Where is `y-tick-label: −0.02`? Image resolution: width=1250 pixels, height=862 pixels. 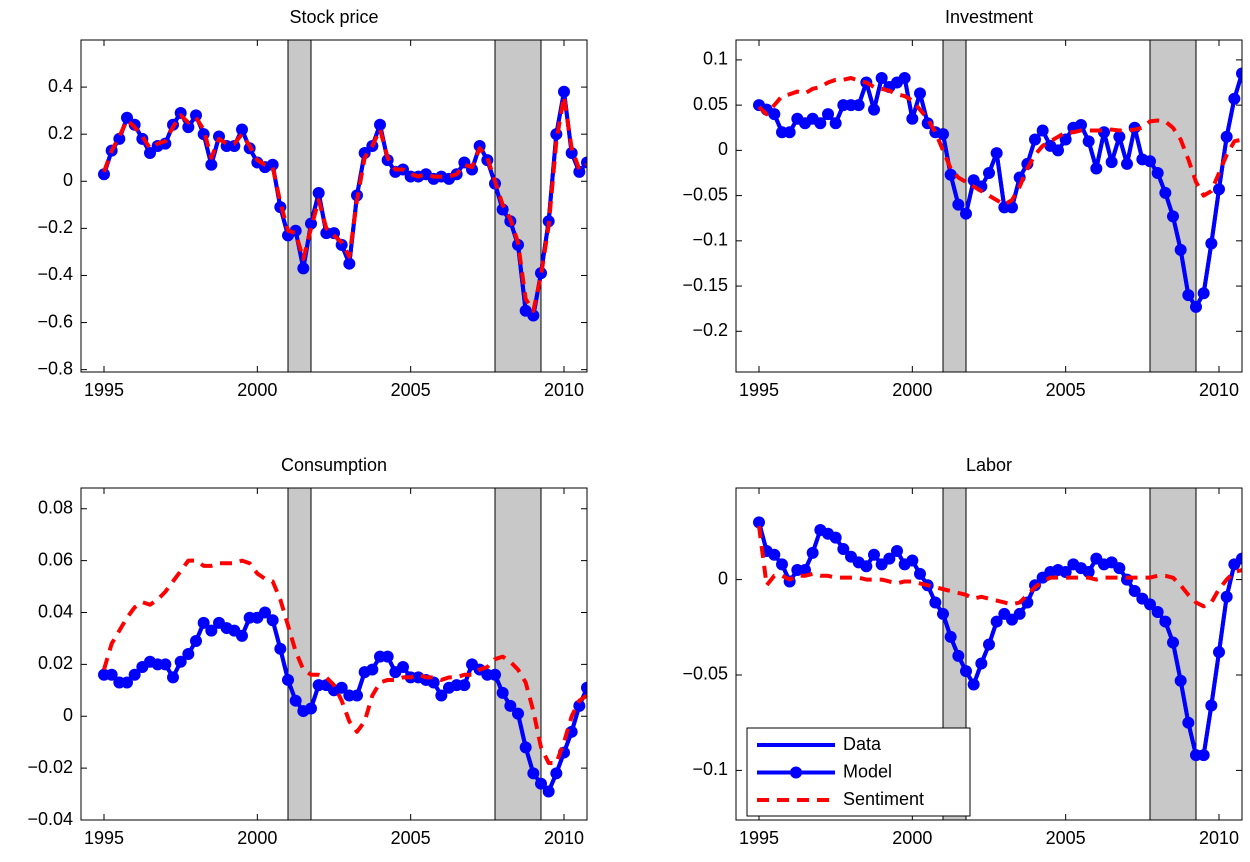 y-tick-label: −0.02 is located at coordinates (50, 767).